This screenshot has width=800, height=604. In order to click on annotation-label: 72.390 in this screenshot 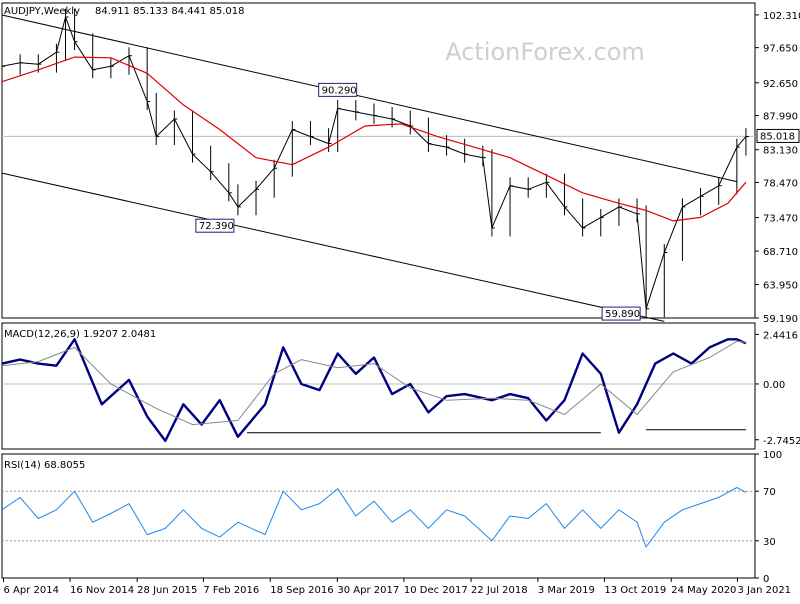, I will do `click(216, 226)`.